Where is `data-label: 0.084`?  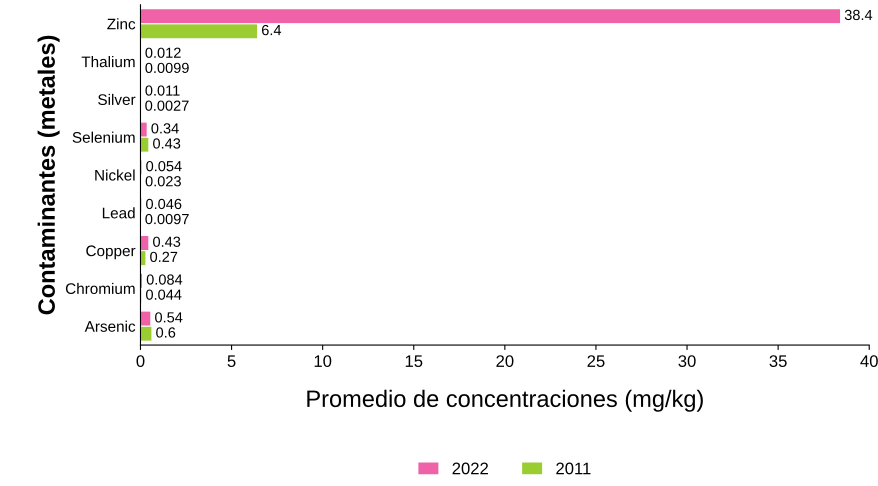 data-label: 0.084 is located at coordinates (164, 279).